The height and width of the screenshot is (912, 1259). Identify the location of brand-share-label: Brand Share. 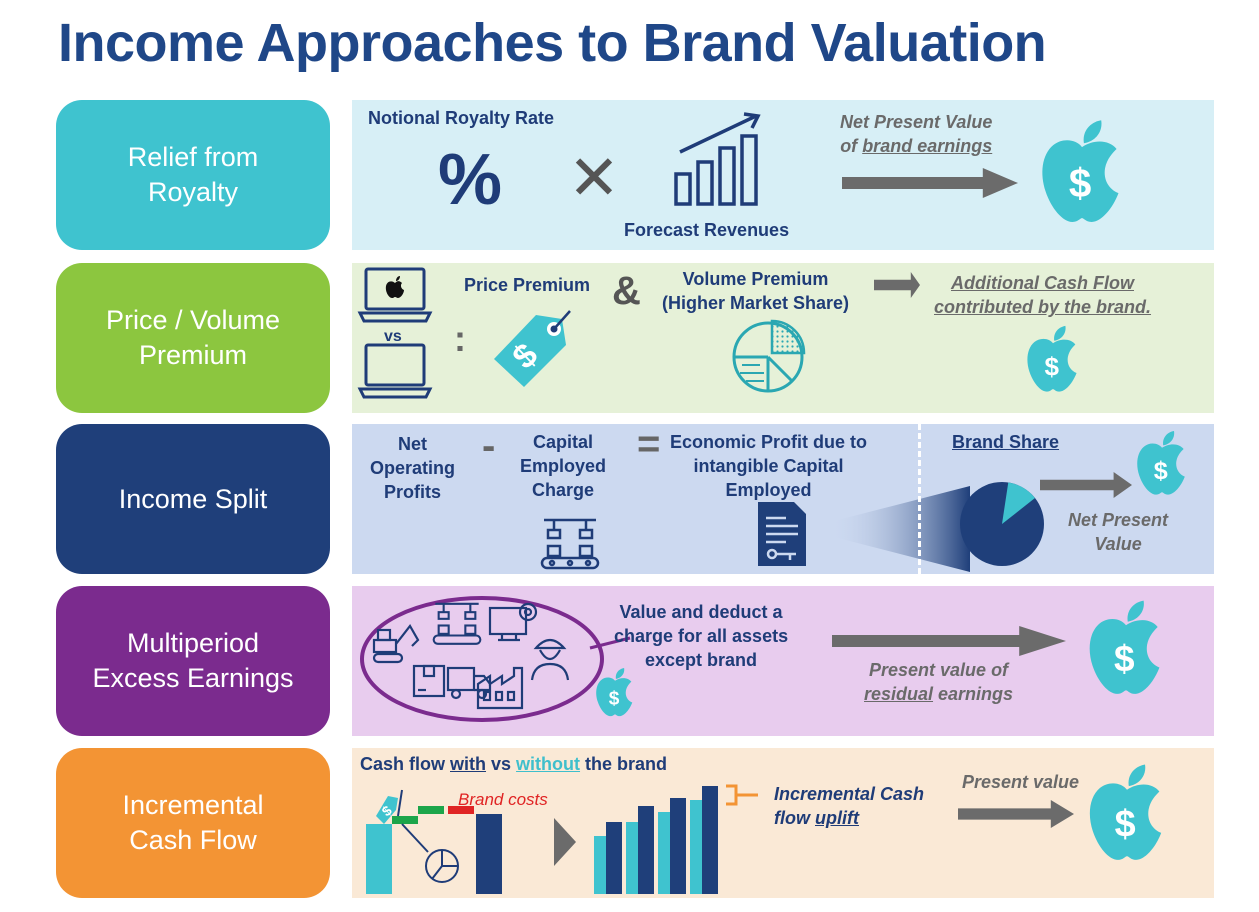
(1006, 442).